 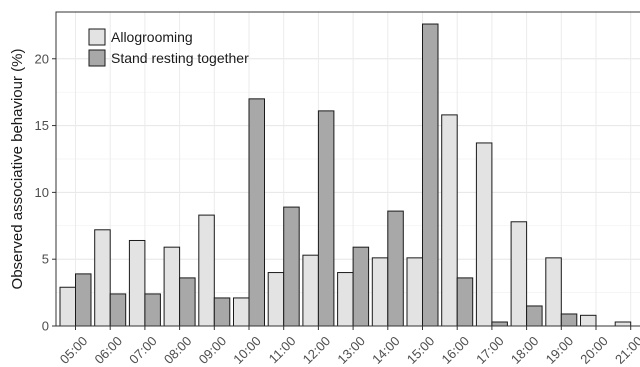 I want to click on y-tick-label: 5, so click(x=45, y=259).